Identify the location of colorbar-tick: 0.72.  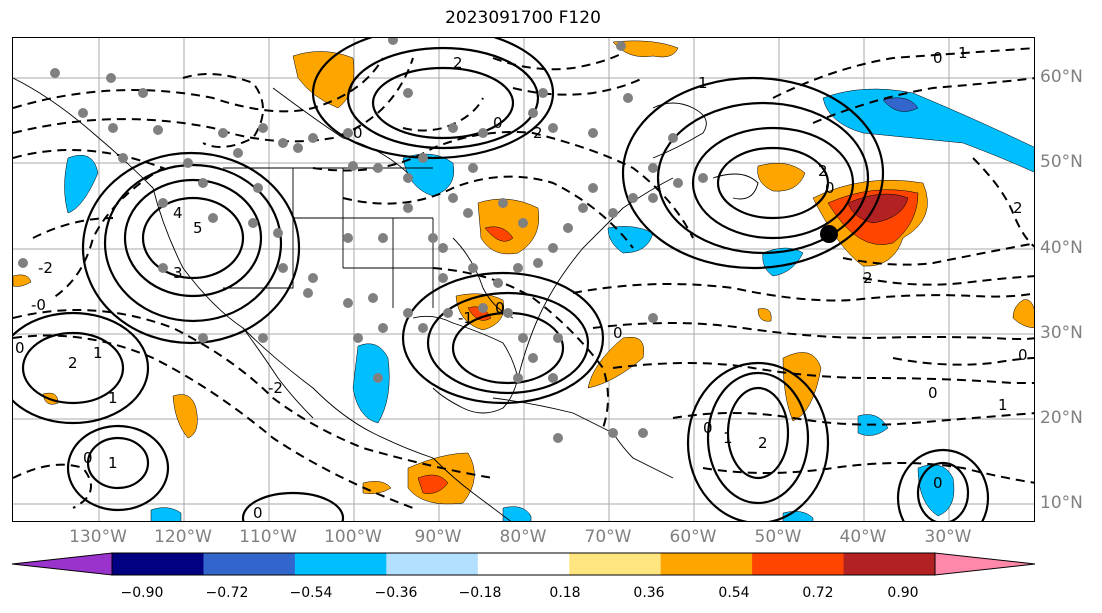
(818, 593).